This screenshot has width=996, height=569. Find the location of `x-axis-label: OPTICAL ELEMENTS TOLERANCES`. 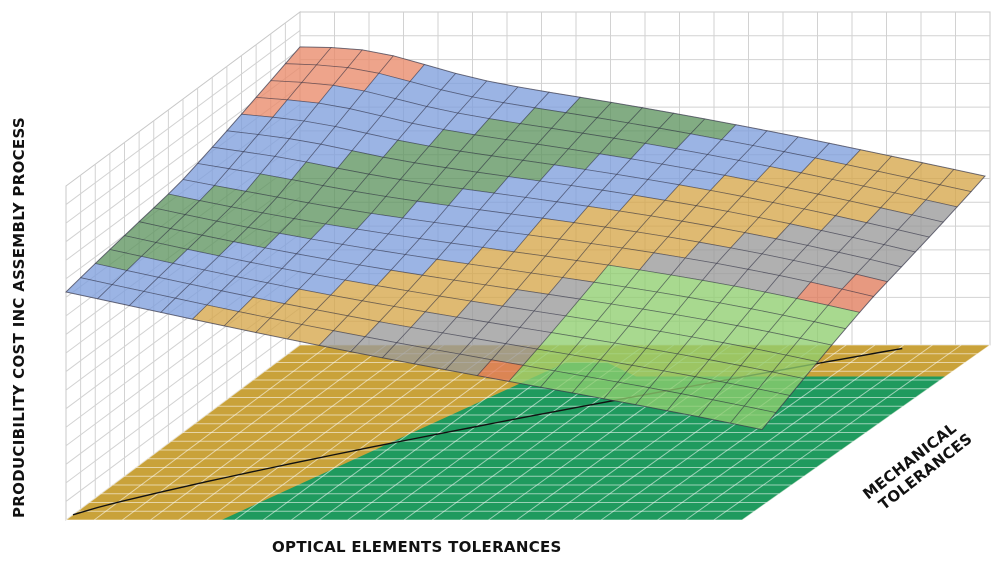

x-axis-label: OPTICAL ELEMENTS TOLERANCES is located at coordinates (417, 547).